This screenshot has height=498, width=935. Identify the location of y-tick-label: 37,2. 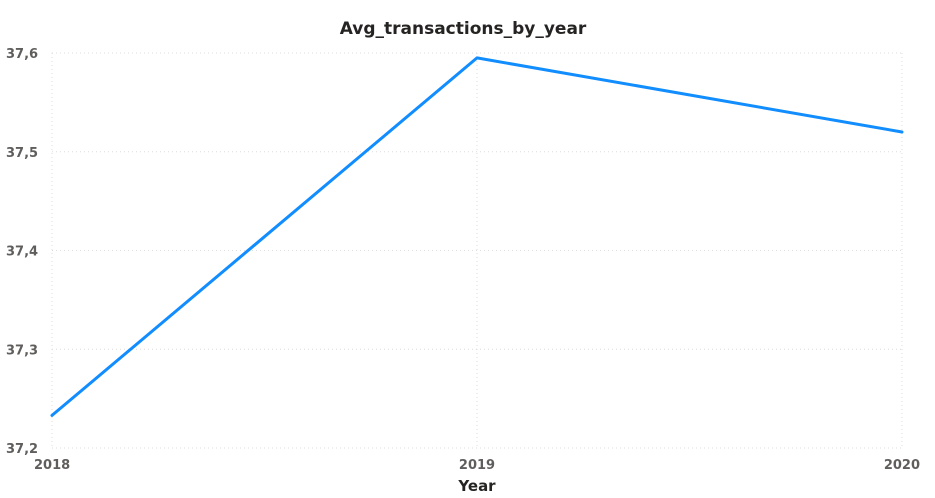
(22, 449).